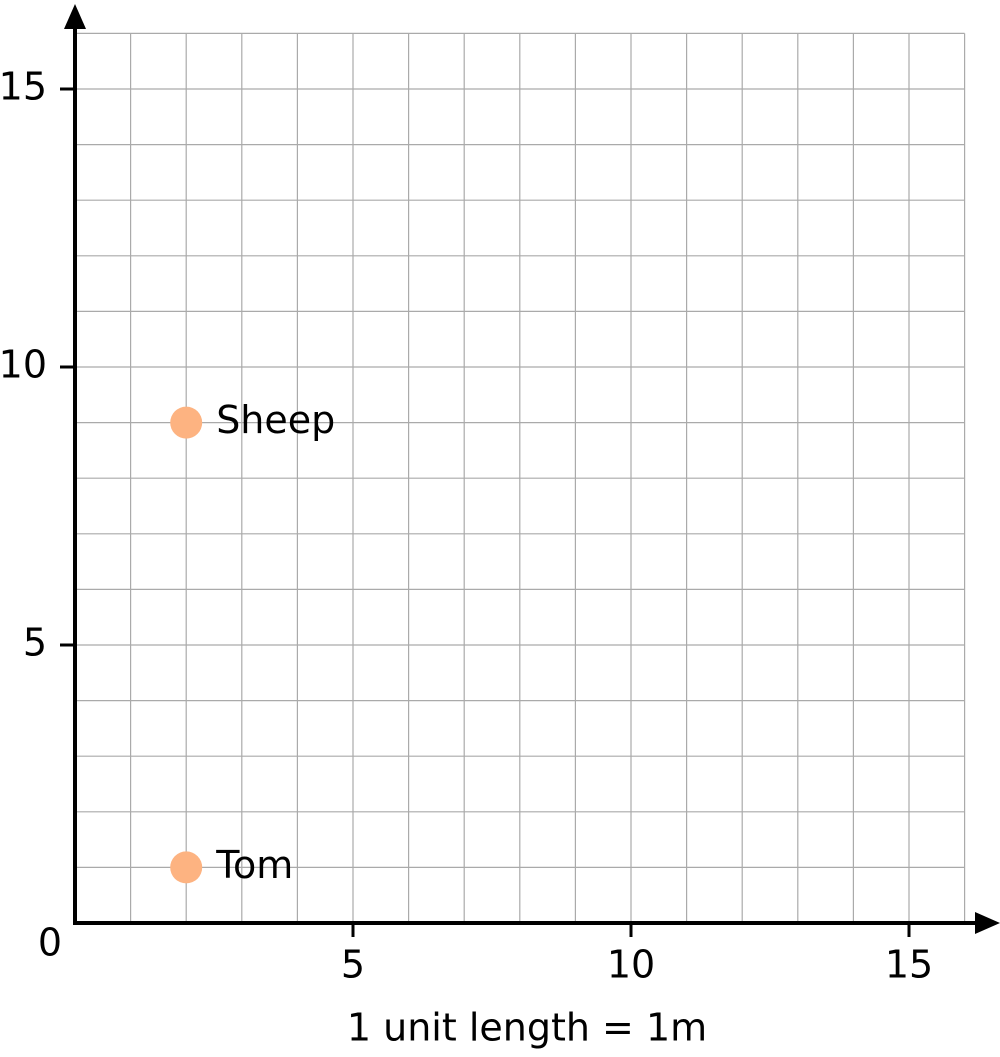 The width and height of the screenshot is (1000, 1057). Describe the element at coordinates (254, 865) in the screenshot. I see `point-label: Tom` at that location.